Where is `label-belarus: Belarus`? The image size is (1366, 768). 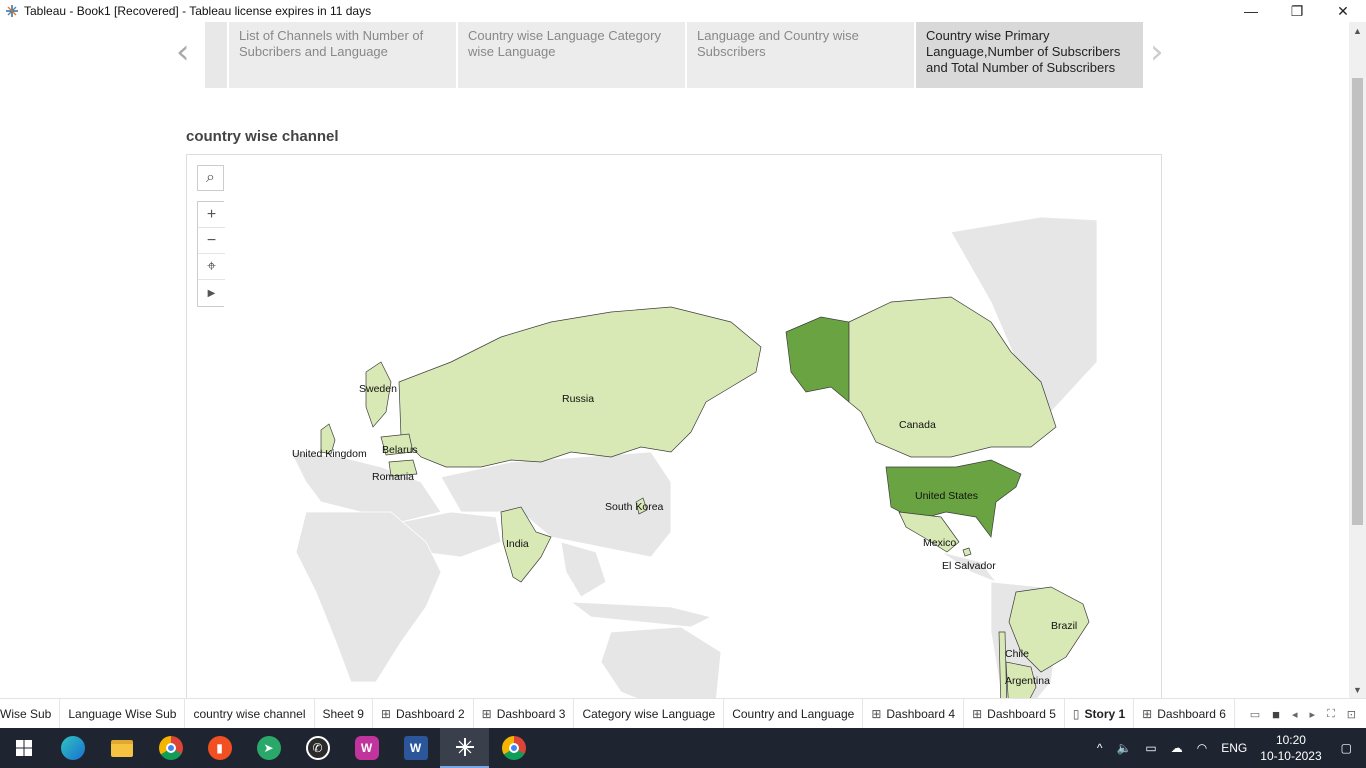
label-belarus: Belarus is located at coordinates (400, 450).